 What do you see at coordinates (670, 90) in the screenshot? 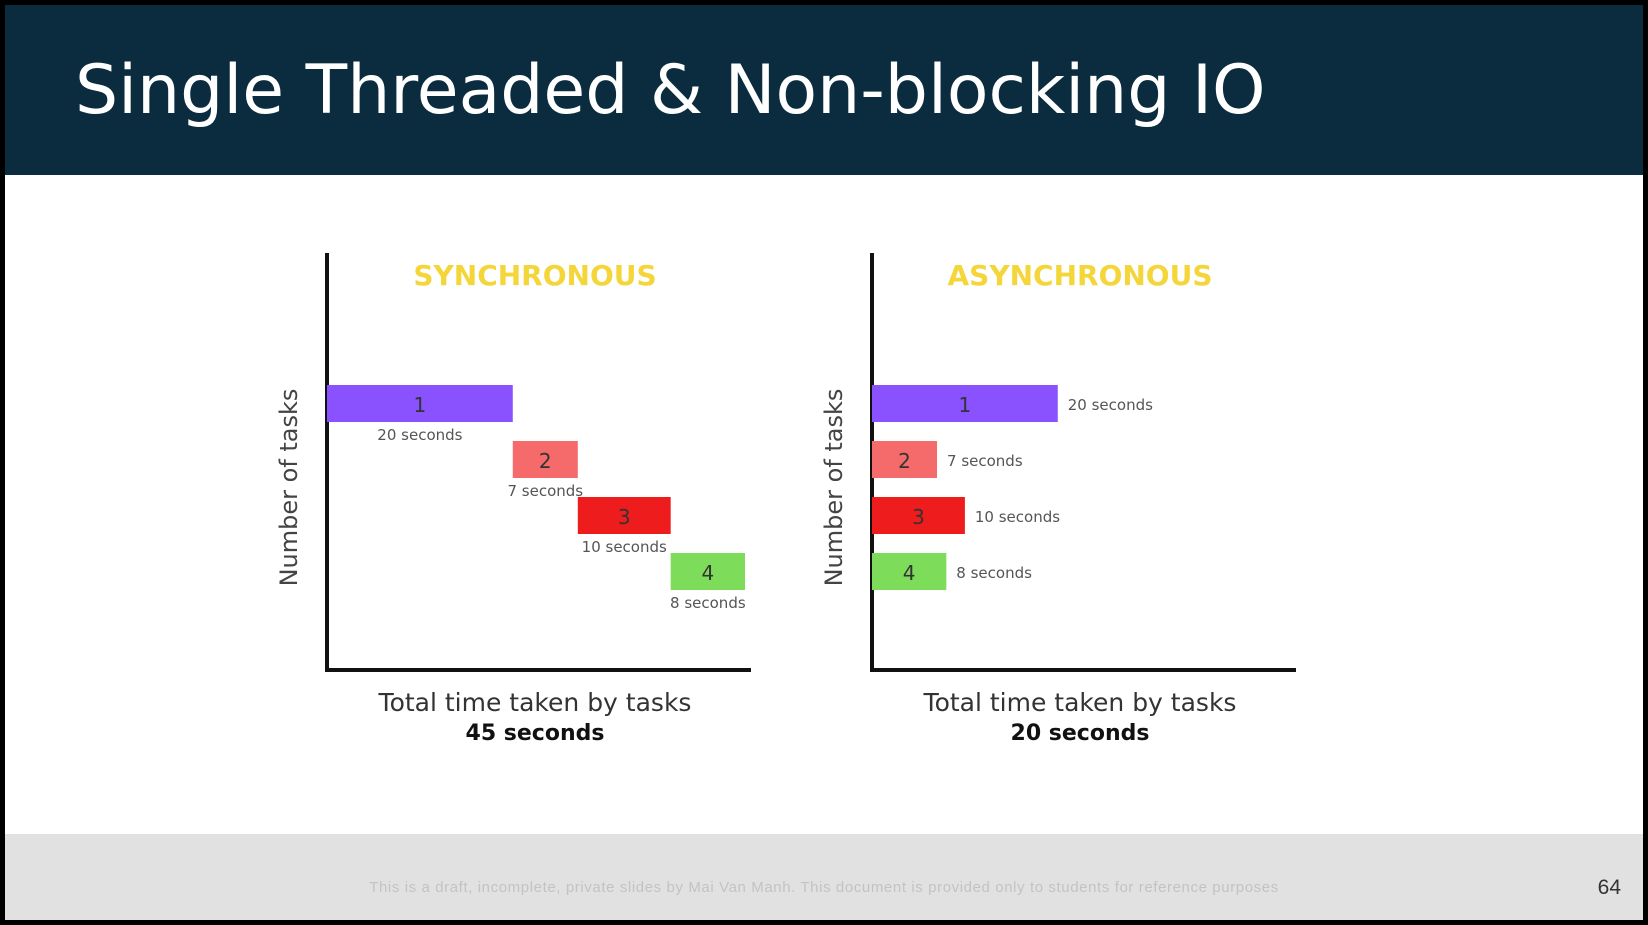
I see `slide-title: Single Threaded & Non-blocking IO` at bounding box center [670, 90].